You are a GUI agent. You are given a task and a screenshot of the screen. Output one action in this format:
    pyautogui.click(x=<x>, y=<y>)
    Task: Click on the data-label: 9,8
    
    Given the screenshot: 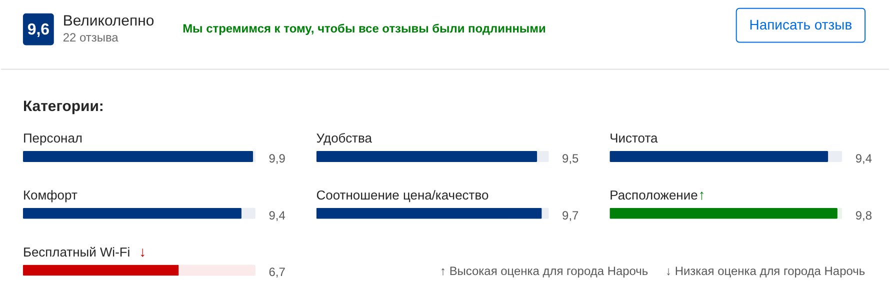 What is the action you would take?
    pyautogui.click(x=863, y=215)
    